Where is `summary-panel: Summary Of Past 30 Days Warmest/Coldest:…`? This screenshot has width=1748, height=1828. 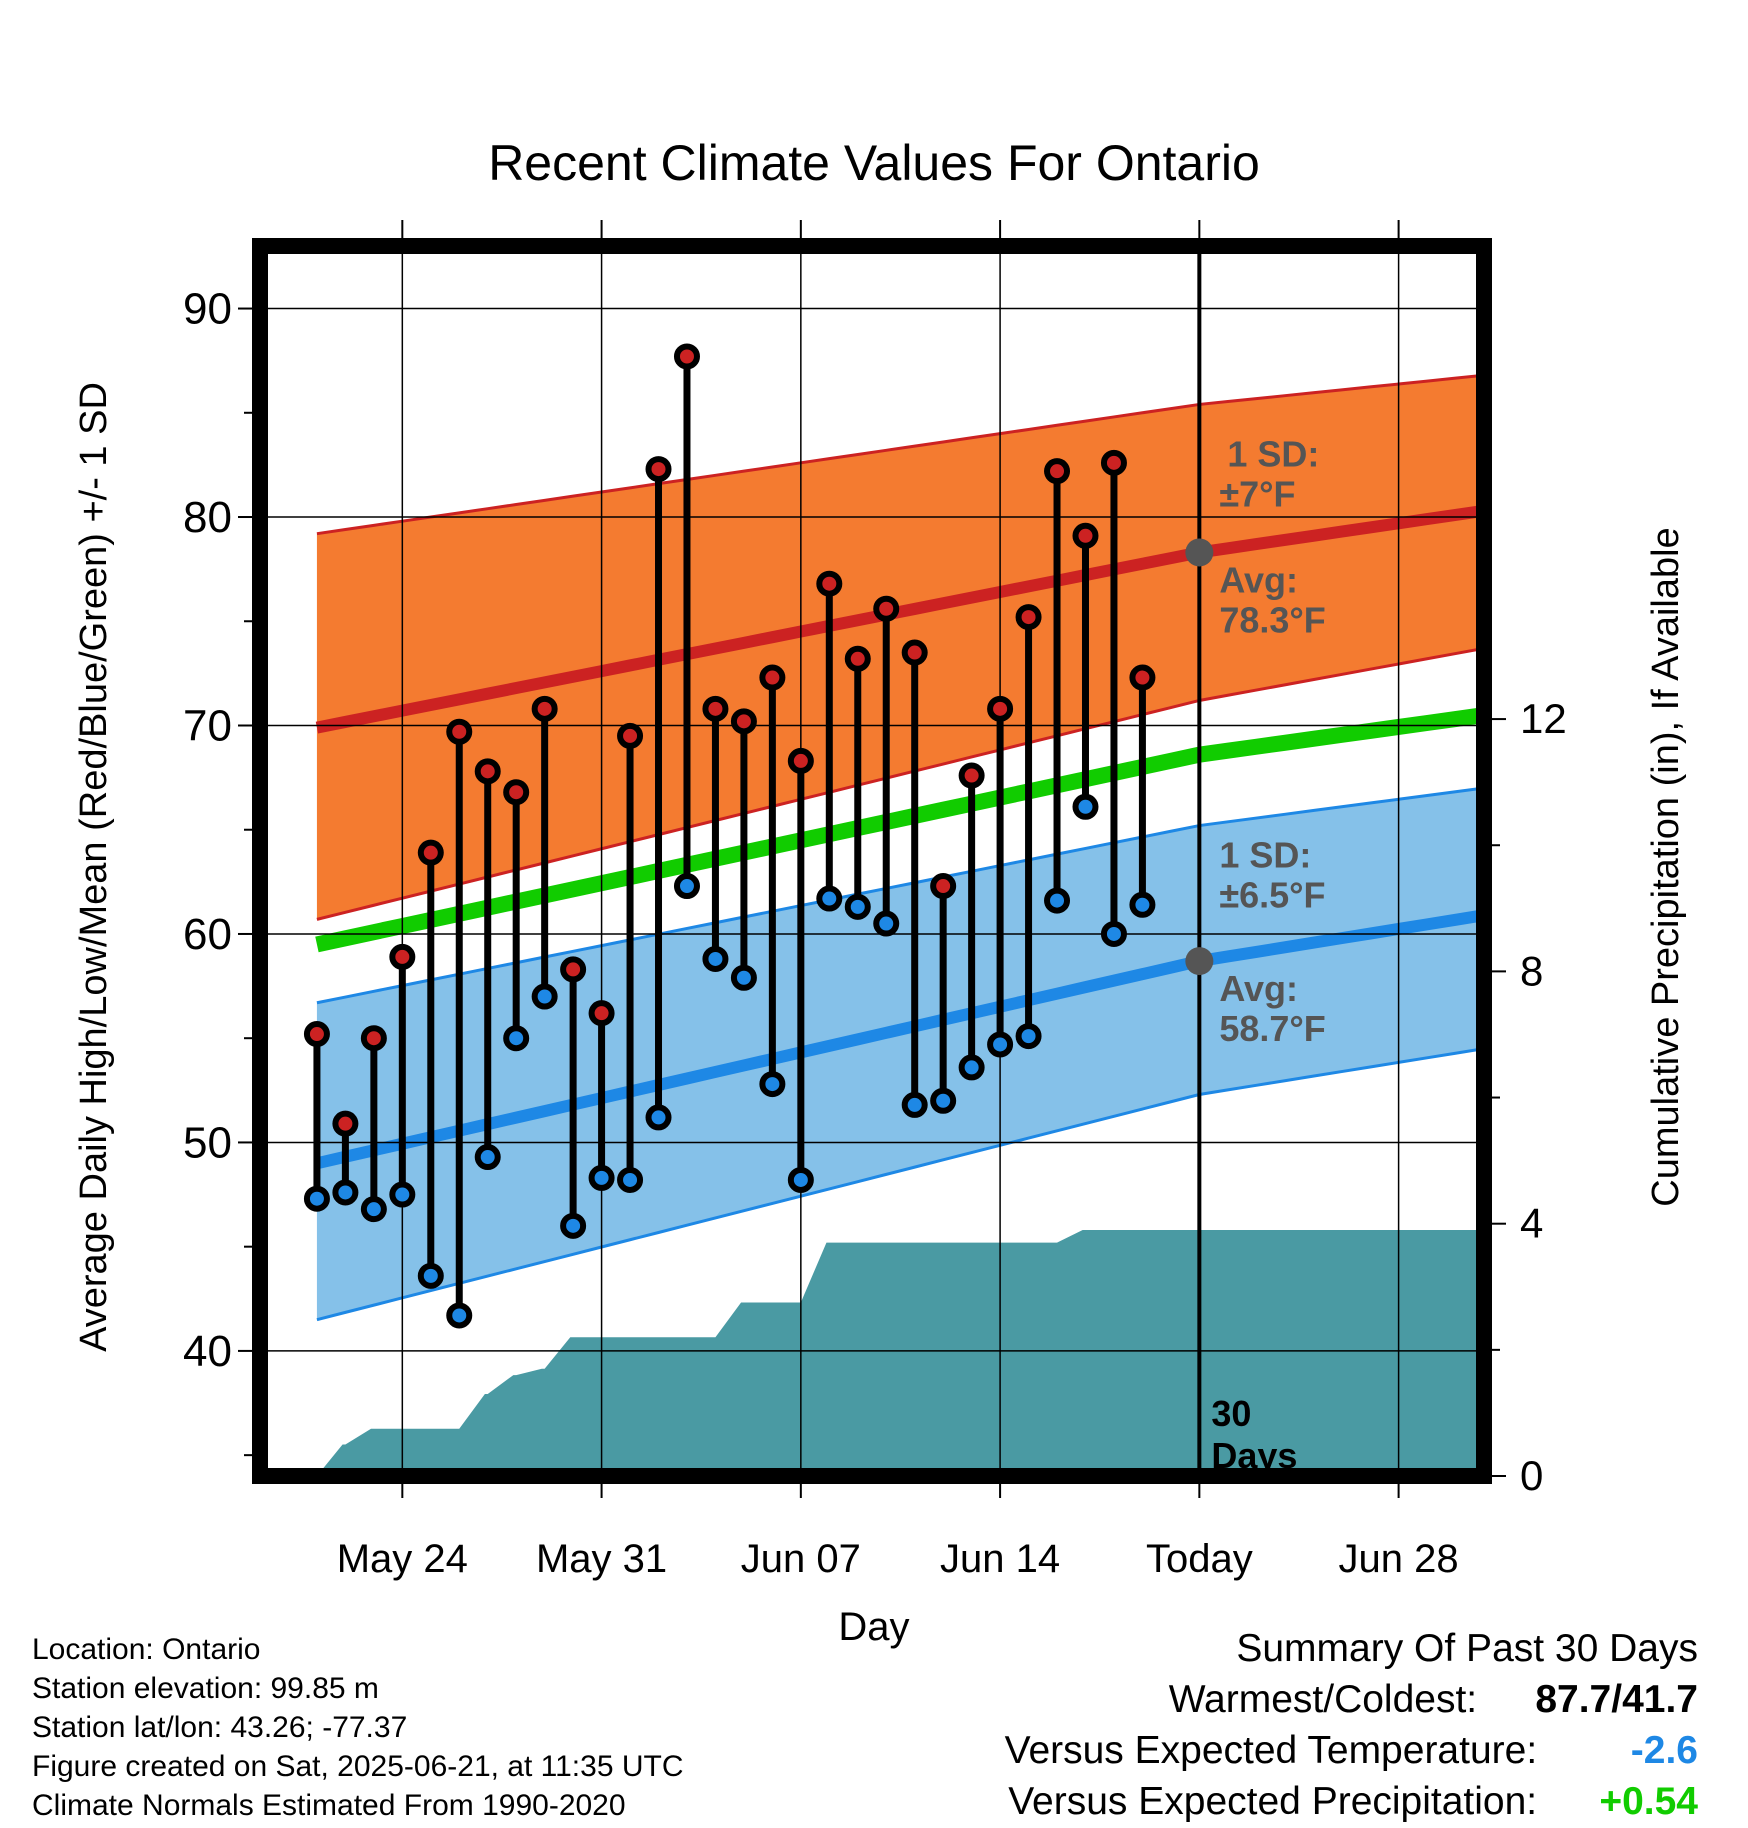
summary-panel: Summary Of Past 30 Days Warmest/Coldest:… is located at coordinates (1351, 1725).